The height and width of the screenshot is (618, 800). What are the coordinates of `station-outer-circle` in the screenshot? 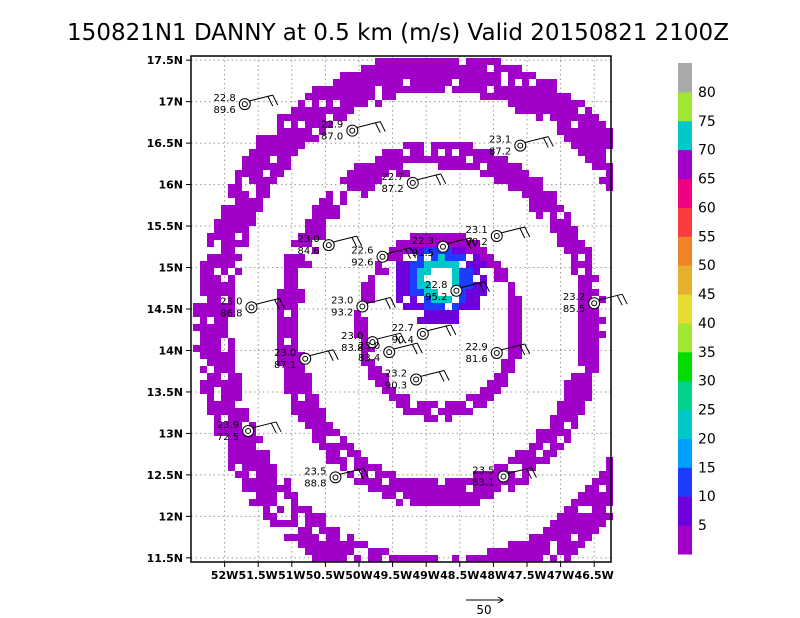 It's located at (520, 145).